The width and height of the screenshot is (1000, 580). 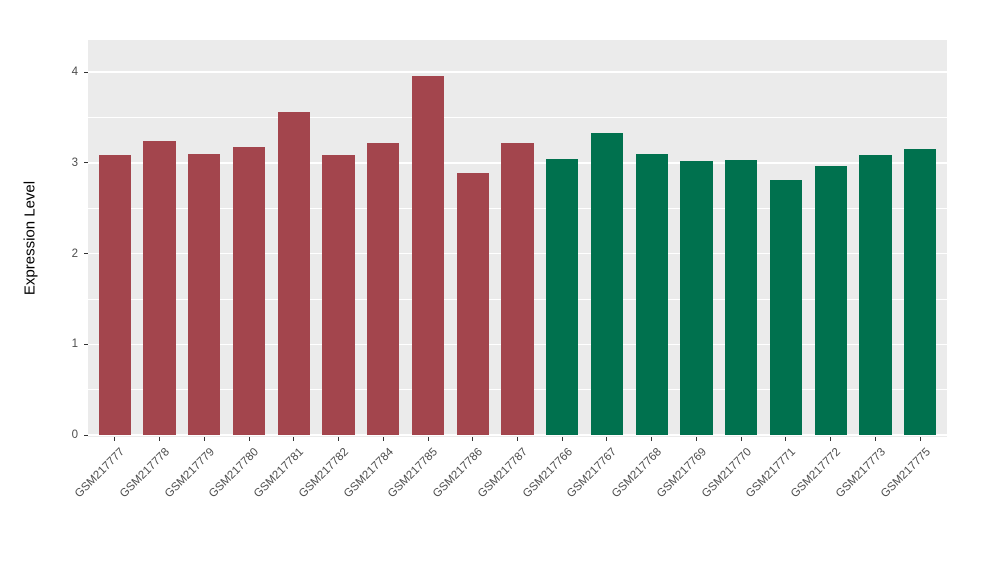 What do you see at coordinates (74, 344) in the screenshot?
I see `y-tick-label: 1` at bounding box center [74, 344].